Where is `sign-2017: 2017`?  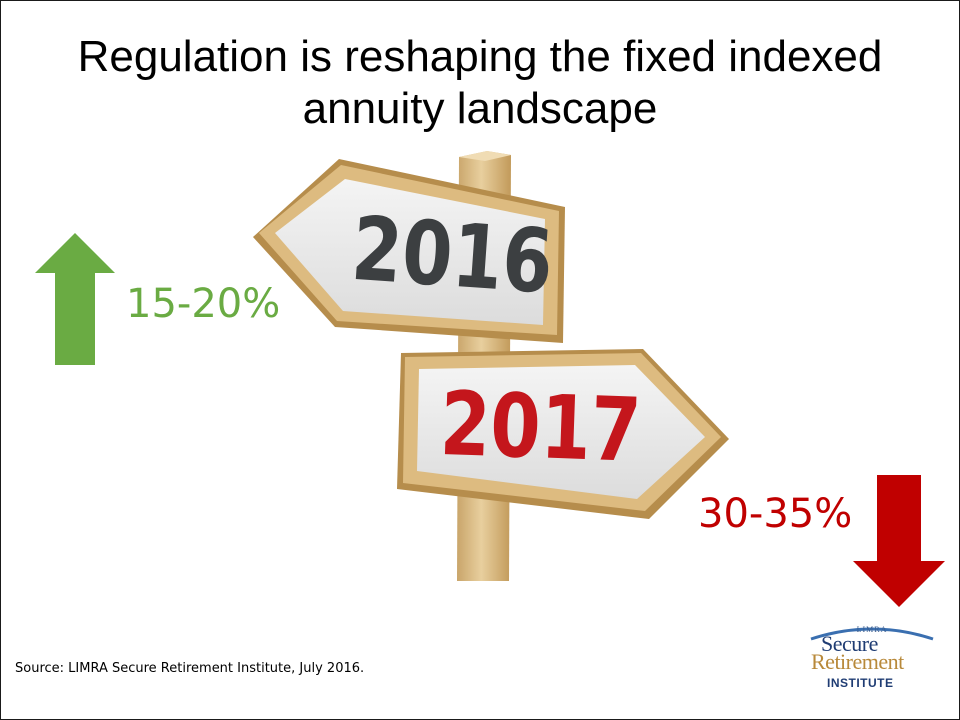 sign-2017: 2017 is located at coordinates (563, 434).